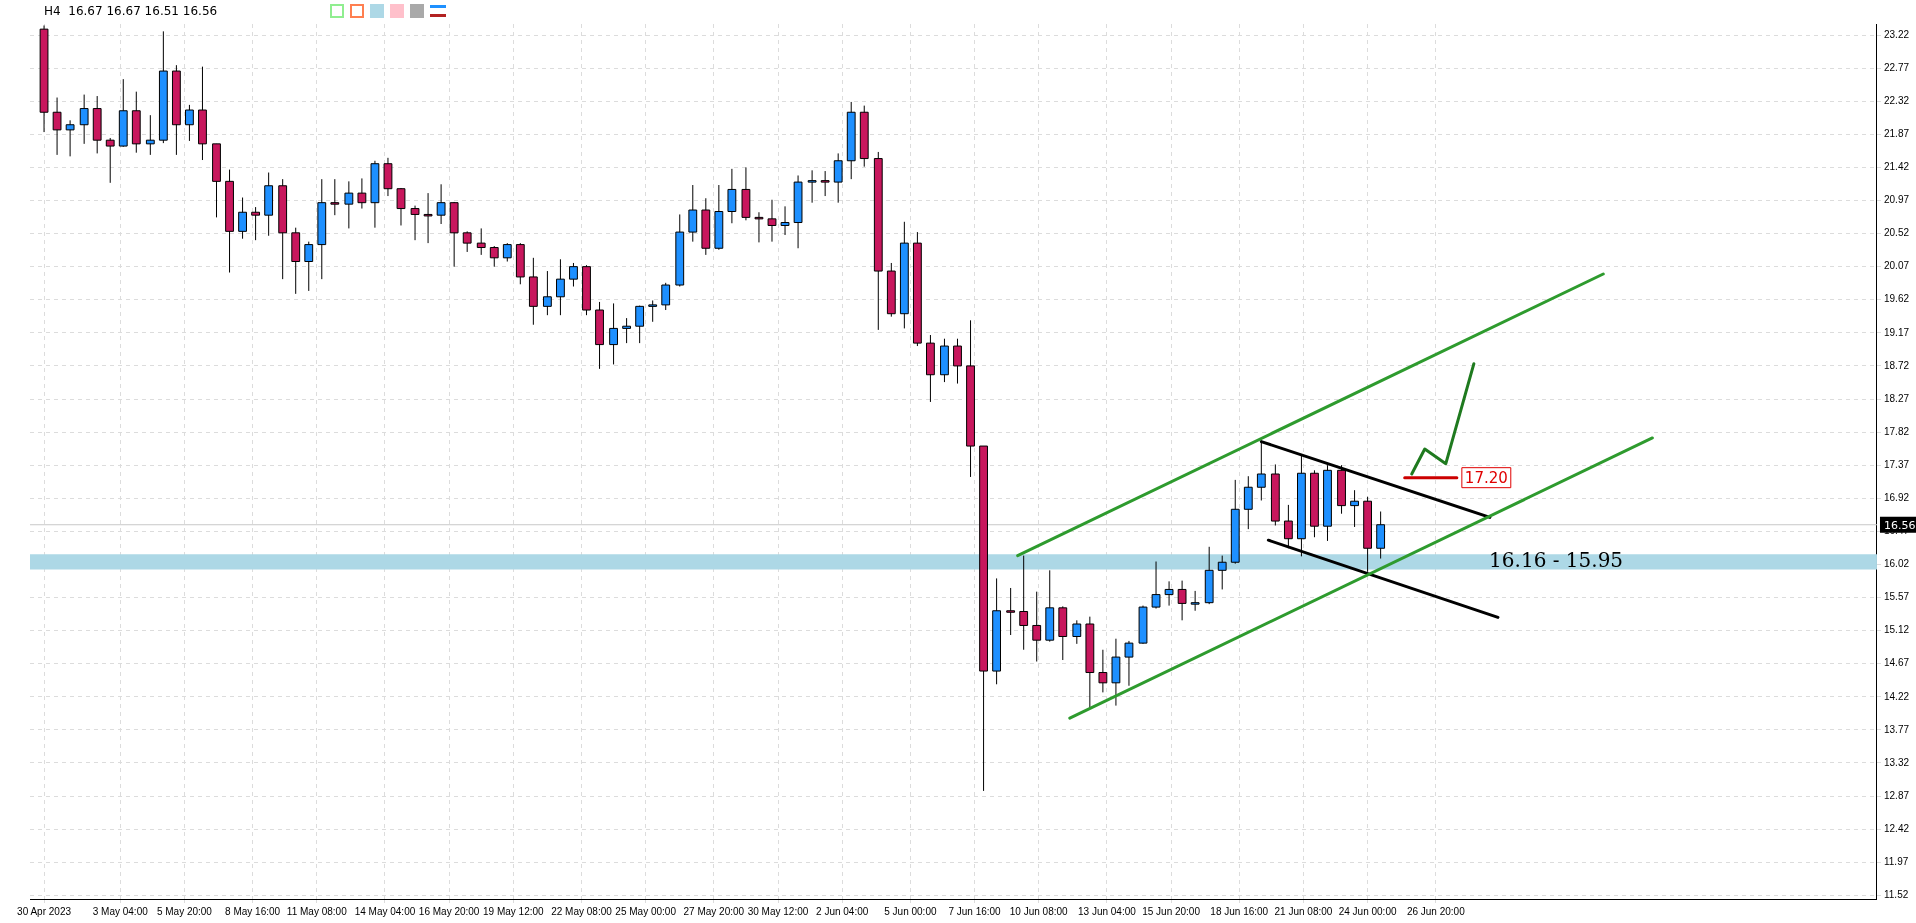 Image resolution: width=1916 pixels, height=923 pixels. Describe the element at coordinates (317, 911) in the screenshot. I see `x-tick-label: 11 May 08:00` at that location.